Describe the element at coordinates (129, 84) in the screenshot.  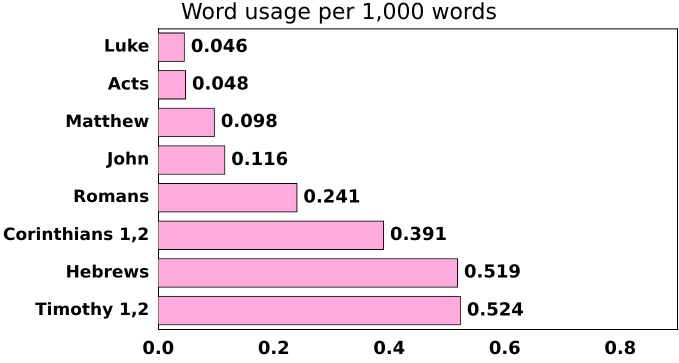
I see `y-tick-label: Acts` at that location.